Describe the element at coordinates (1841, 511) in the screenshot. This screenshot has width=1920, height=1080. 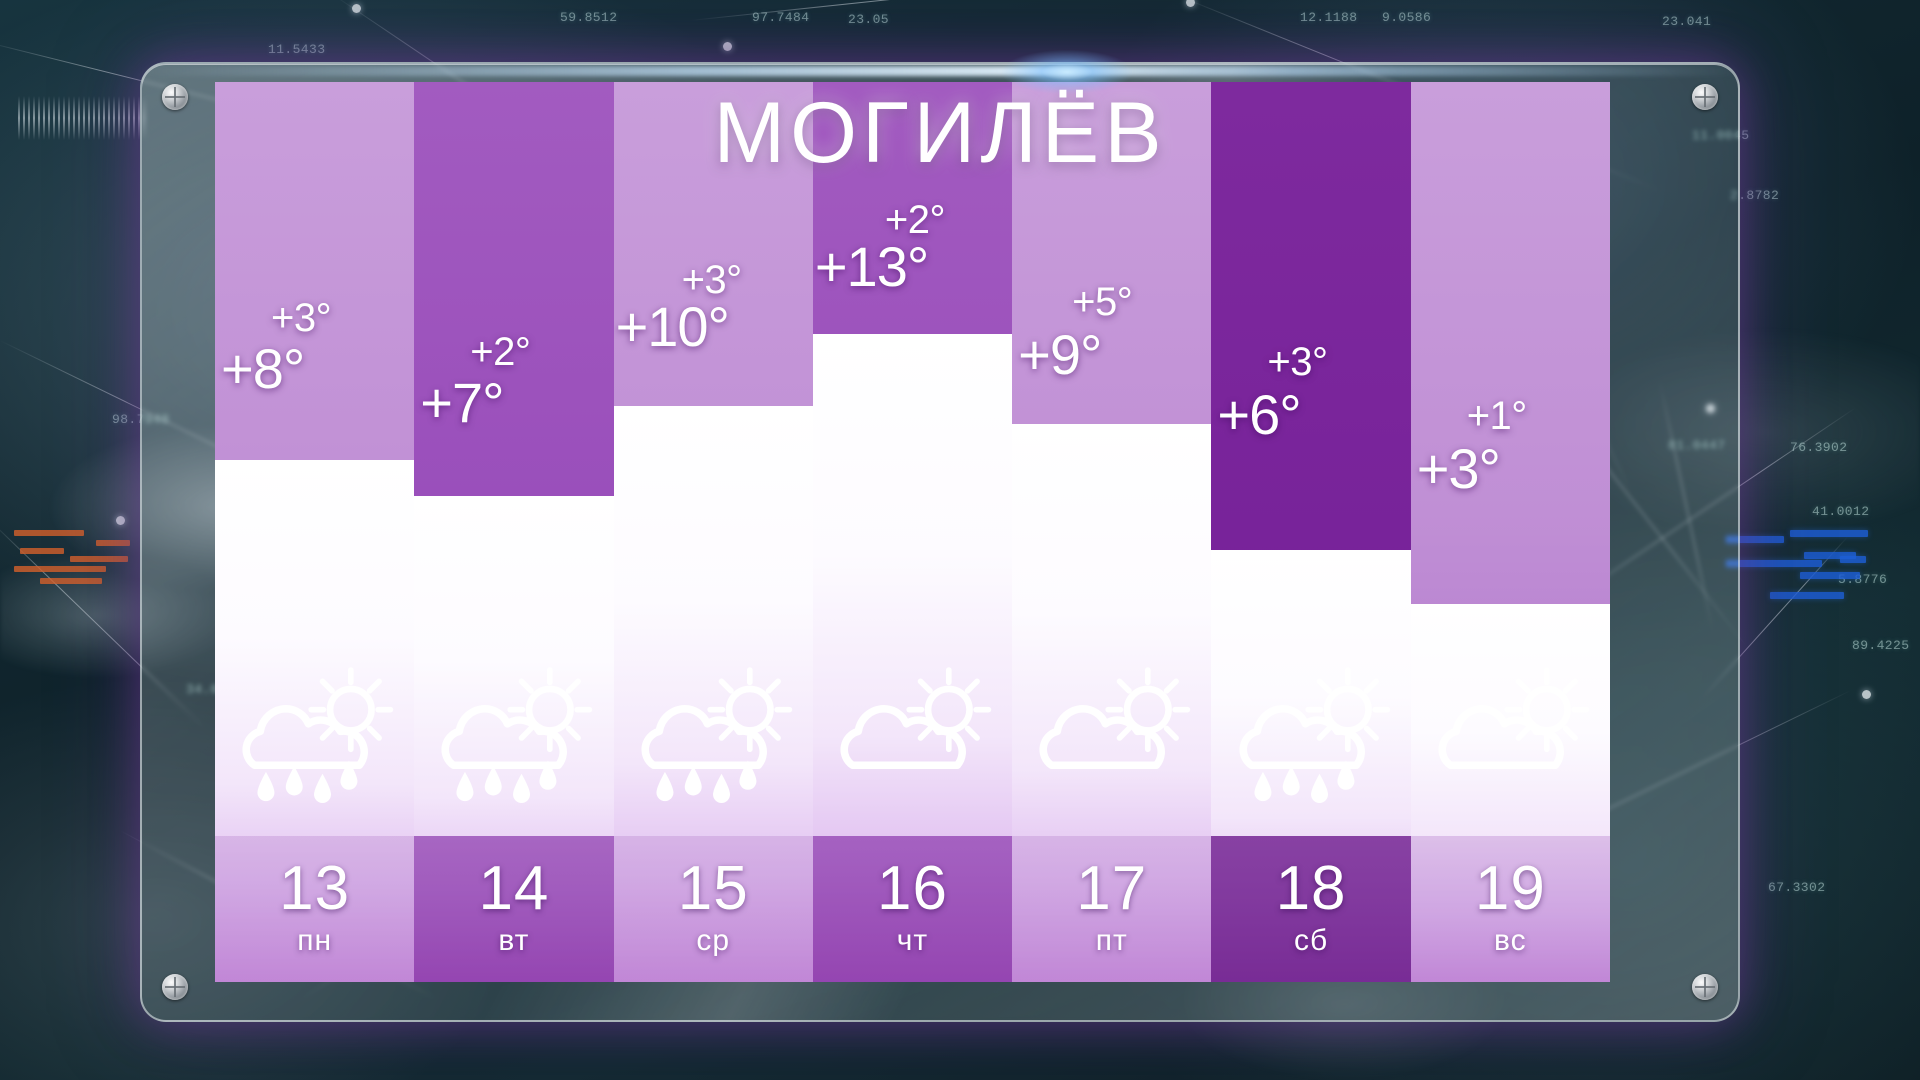
I see `background-readout-number: 41.0012` at that location.